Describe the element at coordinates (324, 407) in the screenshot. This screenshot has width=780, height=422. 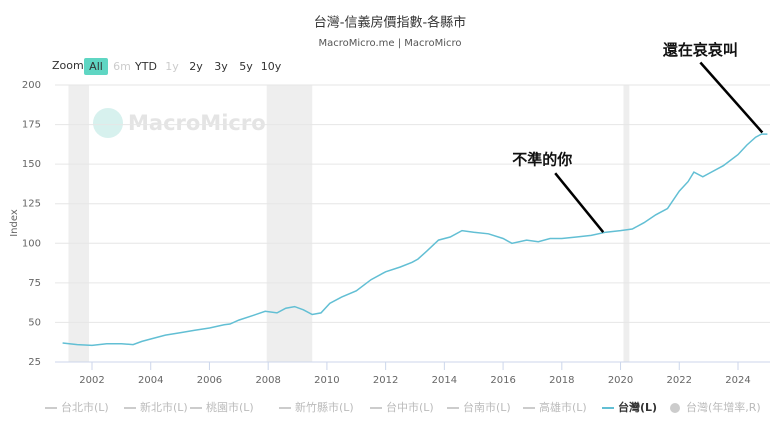
I see `legend-item: 新竹縣市(L)` at that location.